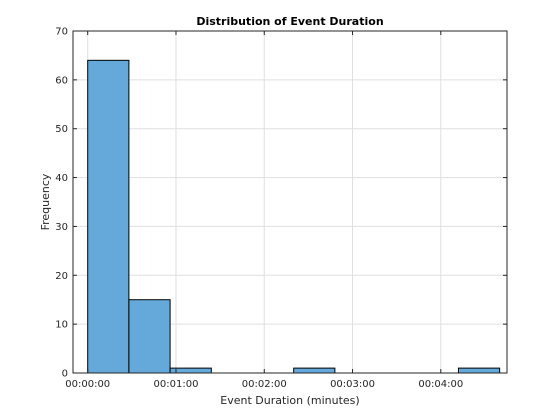 This screenshot has height=420, width=560. What do you see at coordinates (61, 325) in the screenshot?
I see `y-tick-label: 10` at bounding box center [61, 325].